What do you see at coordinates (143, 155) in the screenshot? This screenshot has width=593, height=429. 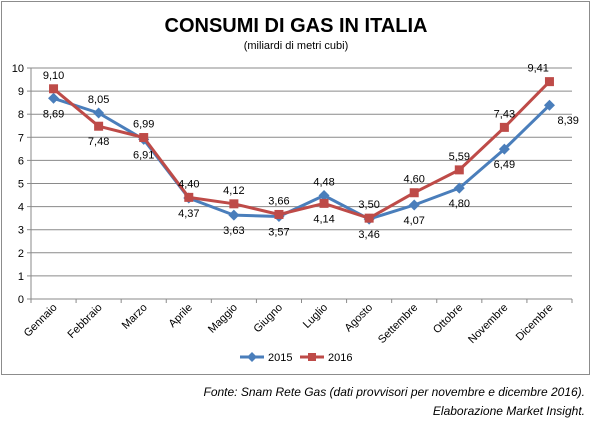 I see `data-label-2015: 6,91` at bounding box center [143, 155].